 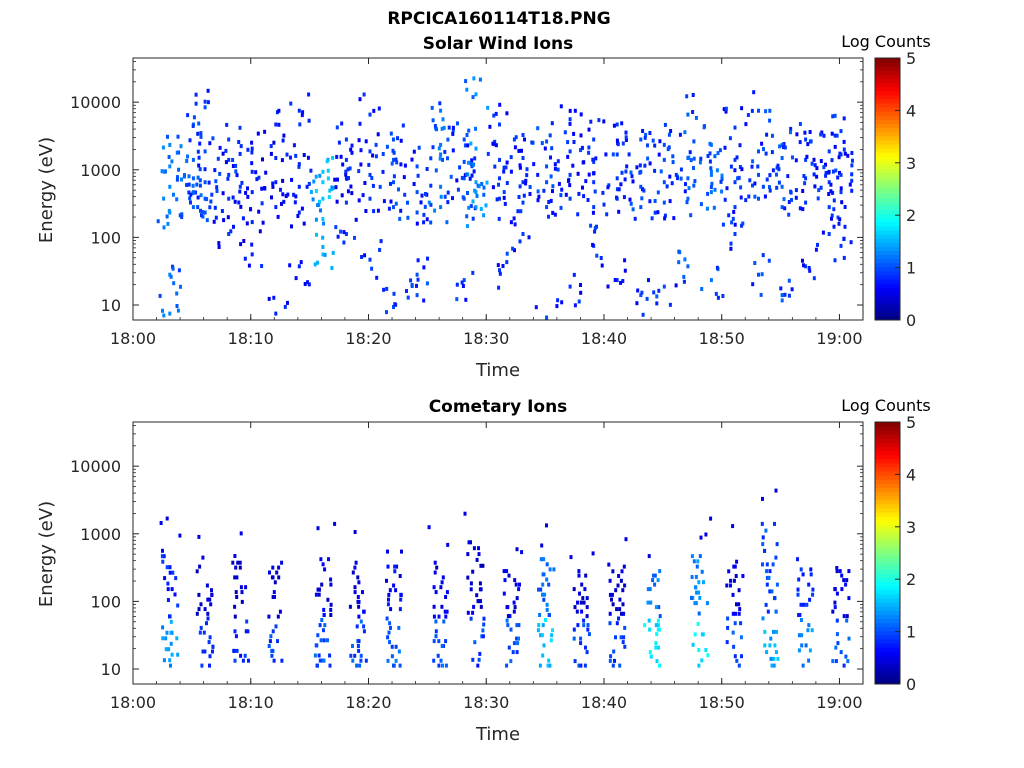 What do you see at coordinates (100, 534) in the screenshot?
I see `y-tick-label: 1000` at bounding box center [100, 534].